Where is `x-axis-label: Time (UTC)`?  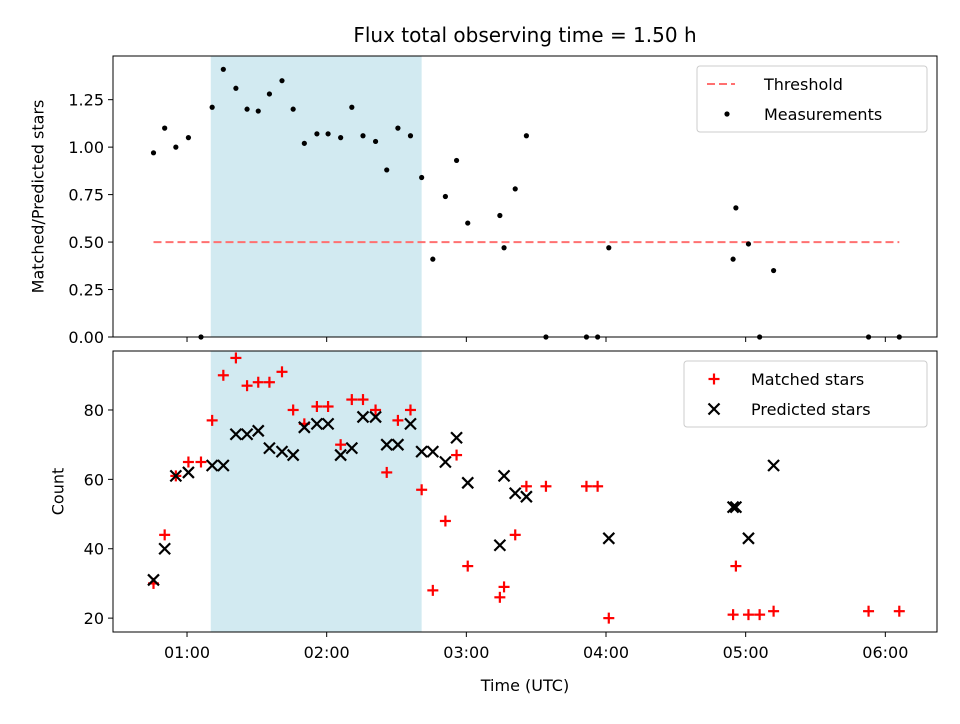
x-axis-label: Time (UTC) is located at coordinates (524, 685).